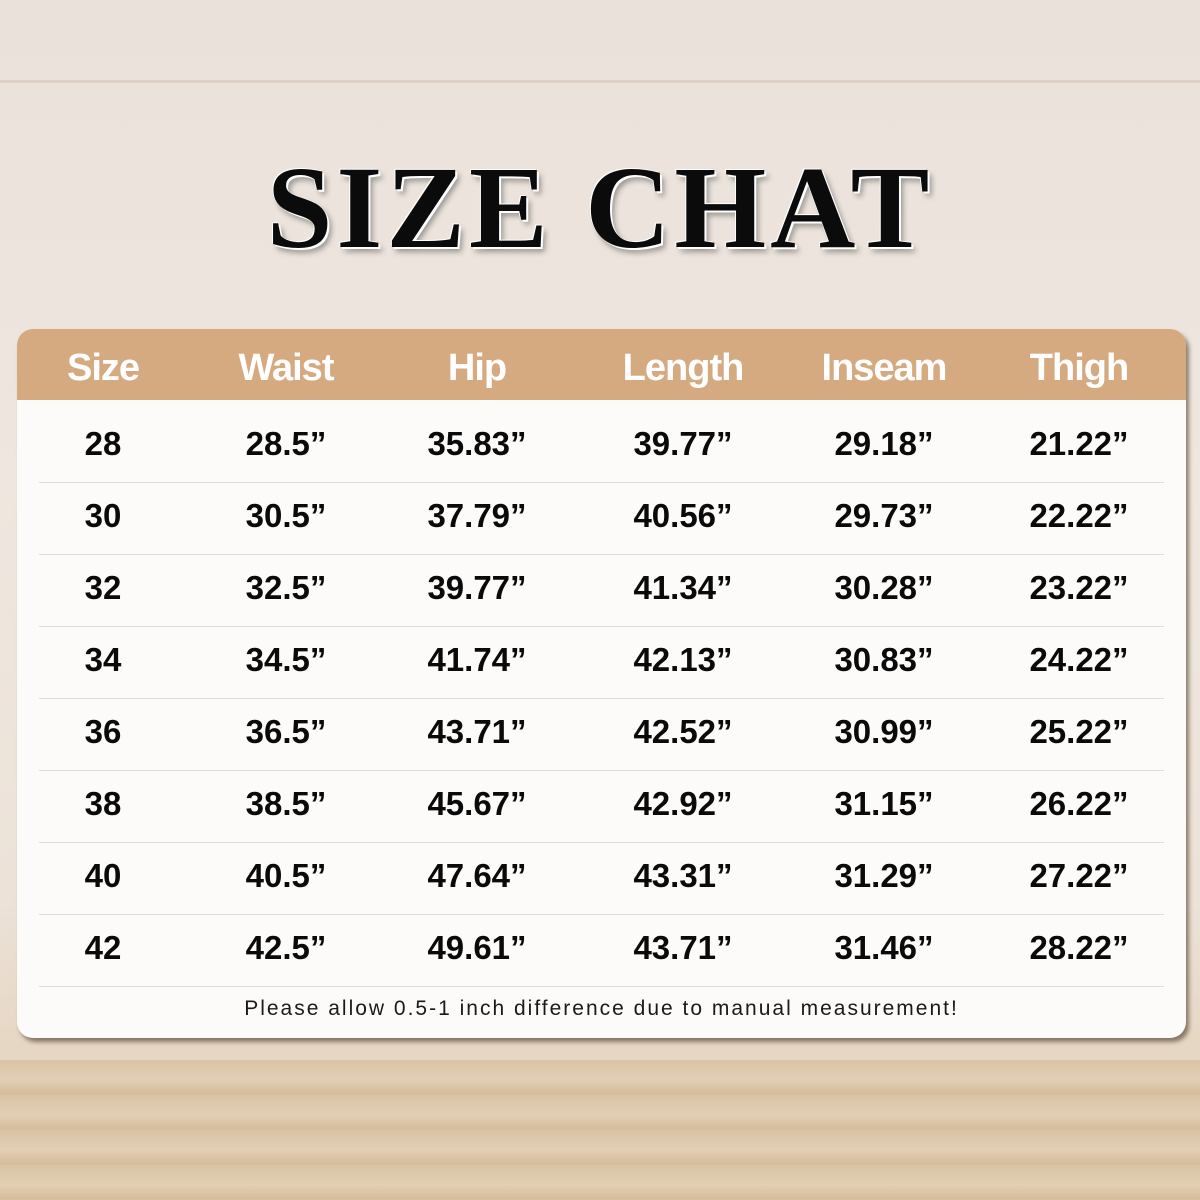  I want to click on wood-floor, so click(600, 1130).